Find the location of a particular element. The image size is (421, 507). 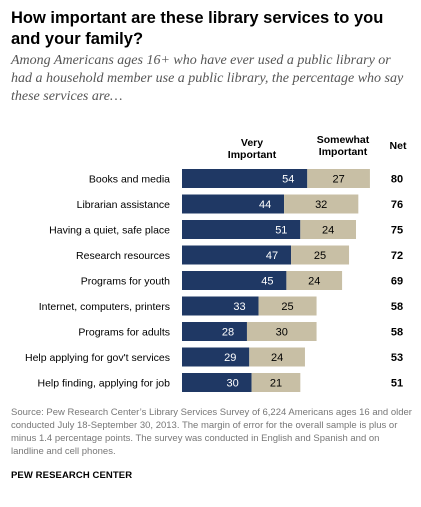

net-value: 53 is located at coordinates (397, 358).